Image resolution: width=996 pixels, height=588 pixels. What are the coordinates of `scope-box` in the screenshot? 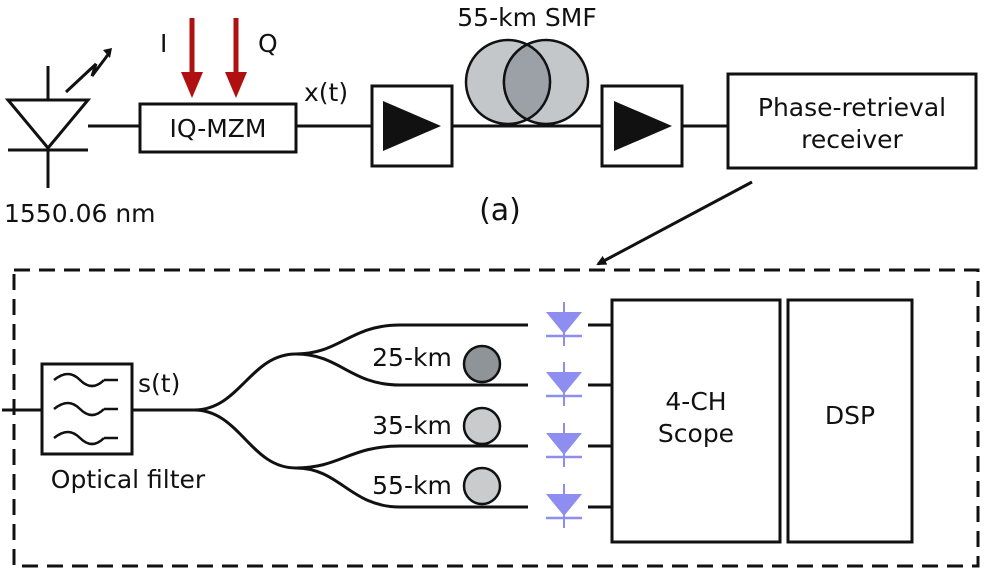 It's located at (696, 421).